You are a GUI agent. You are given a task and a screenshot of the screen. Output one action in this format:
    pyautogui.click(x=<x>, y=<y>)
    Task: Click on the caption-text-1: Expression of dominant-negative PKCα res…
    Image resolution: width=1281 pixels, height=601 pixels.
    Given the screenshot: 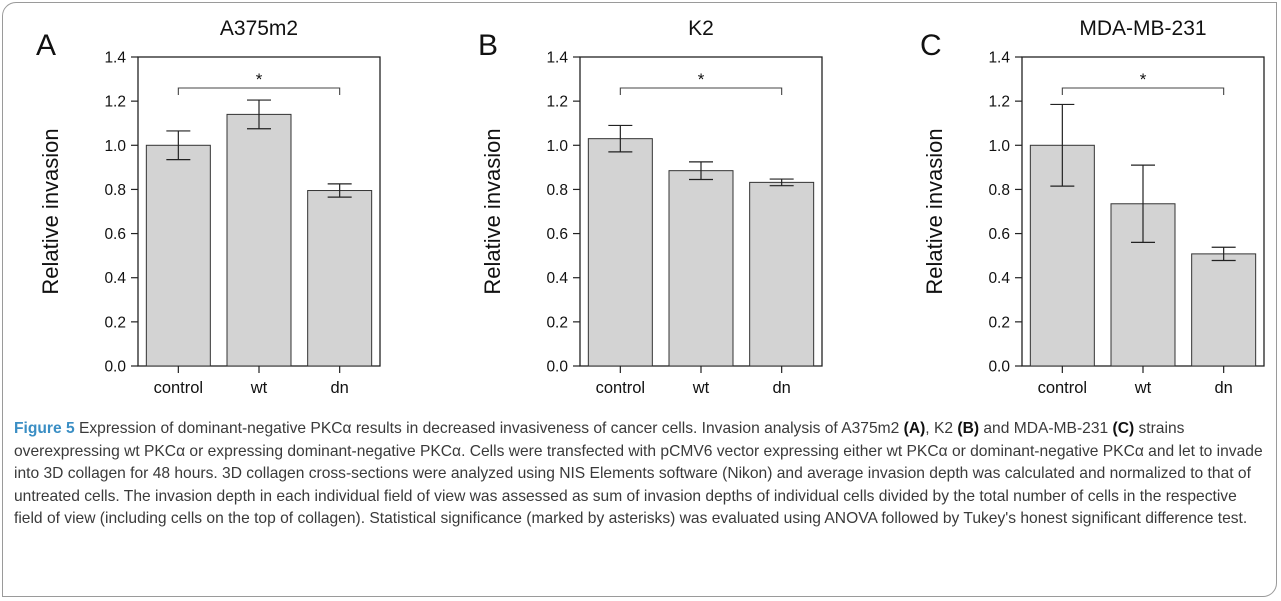 What is the action you would take?
    pyautogui.click(x=489, y=428)
    